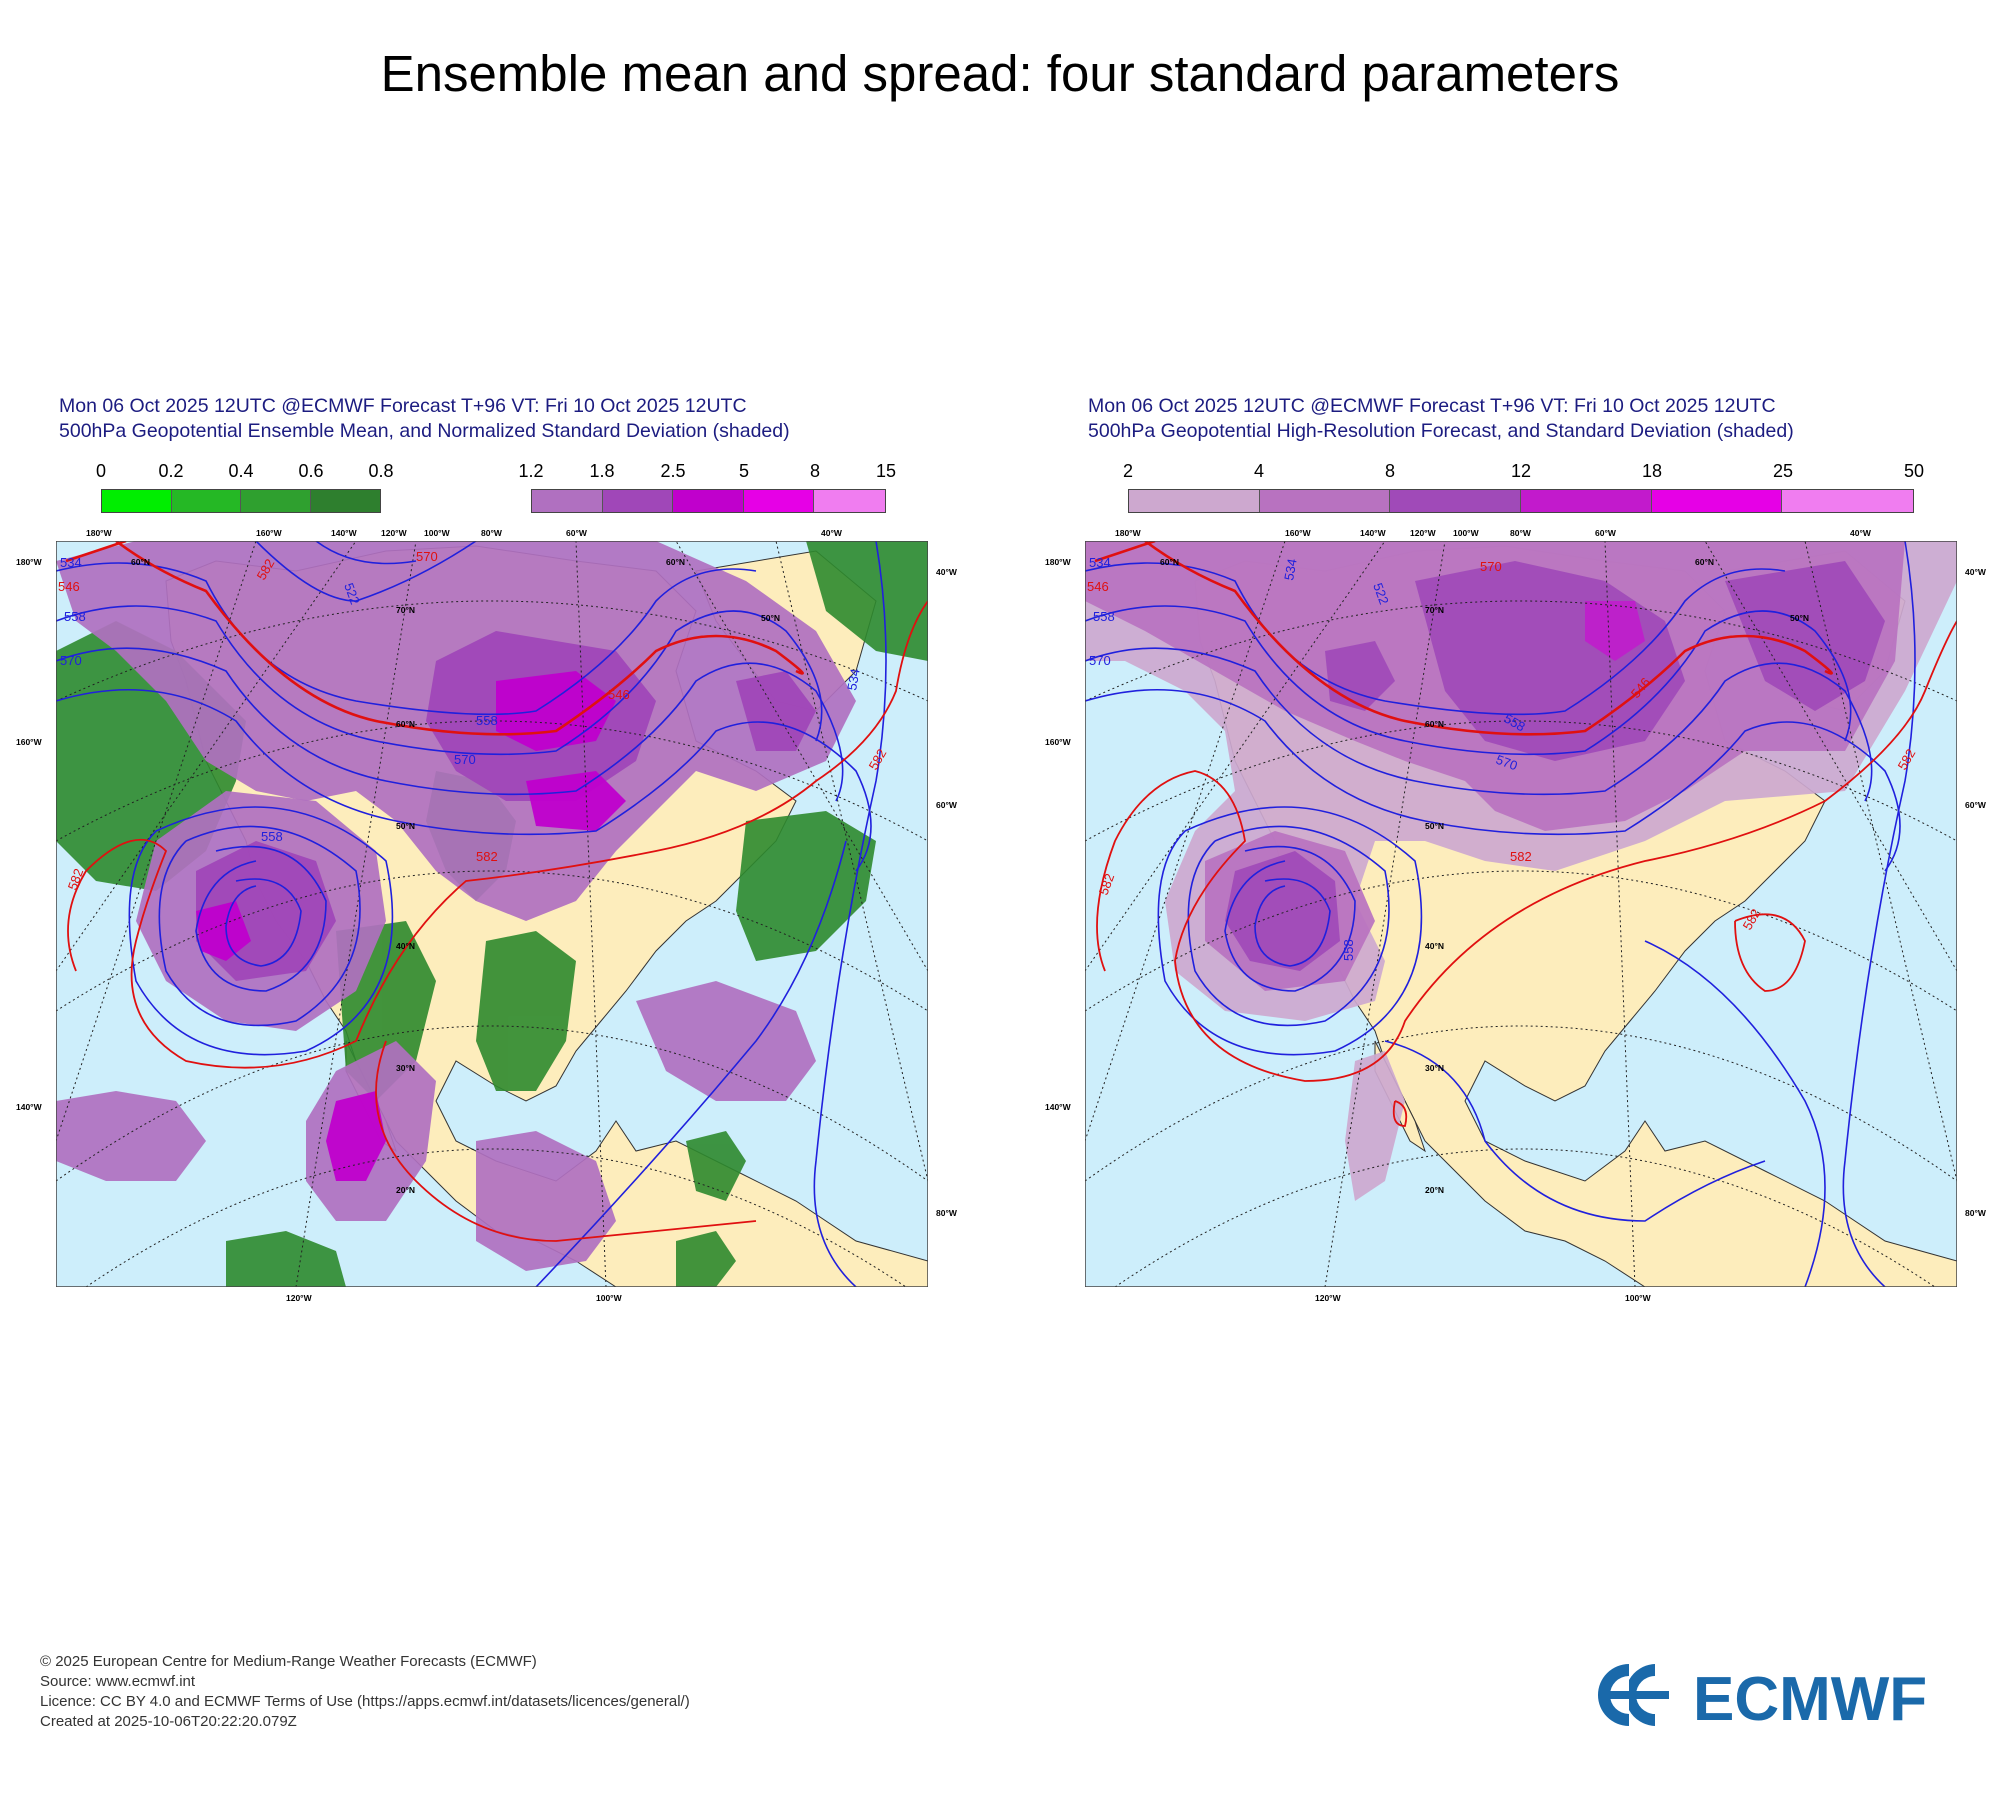 This screenshot has height=1800, width=2000. What do you see at coordinates (1780, 1697) in the screenshot?
I see `ecmwf-logo: ECMWF` at bounding box center [1780, 1697].